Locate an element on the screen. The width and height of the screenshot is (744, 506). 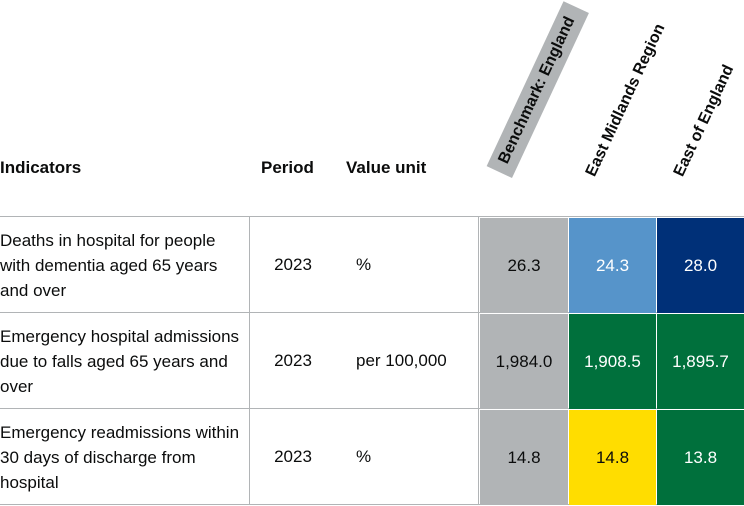
header-area-benchmark: Benchmark: England is located at coordinates (537, 89).